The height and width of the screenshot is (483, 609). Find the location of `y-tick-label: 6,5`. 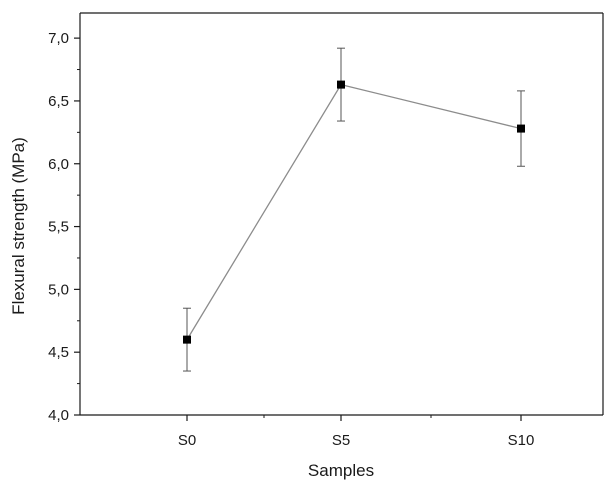

y-tick-label: 6,5 is located at coordinates (58, 101).